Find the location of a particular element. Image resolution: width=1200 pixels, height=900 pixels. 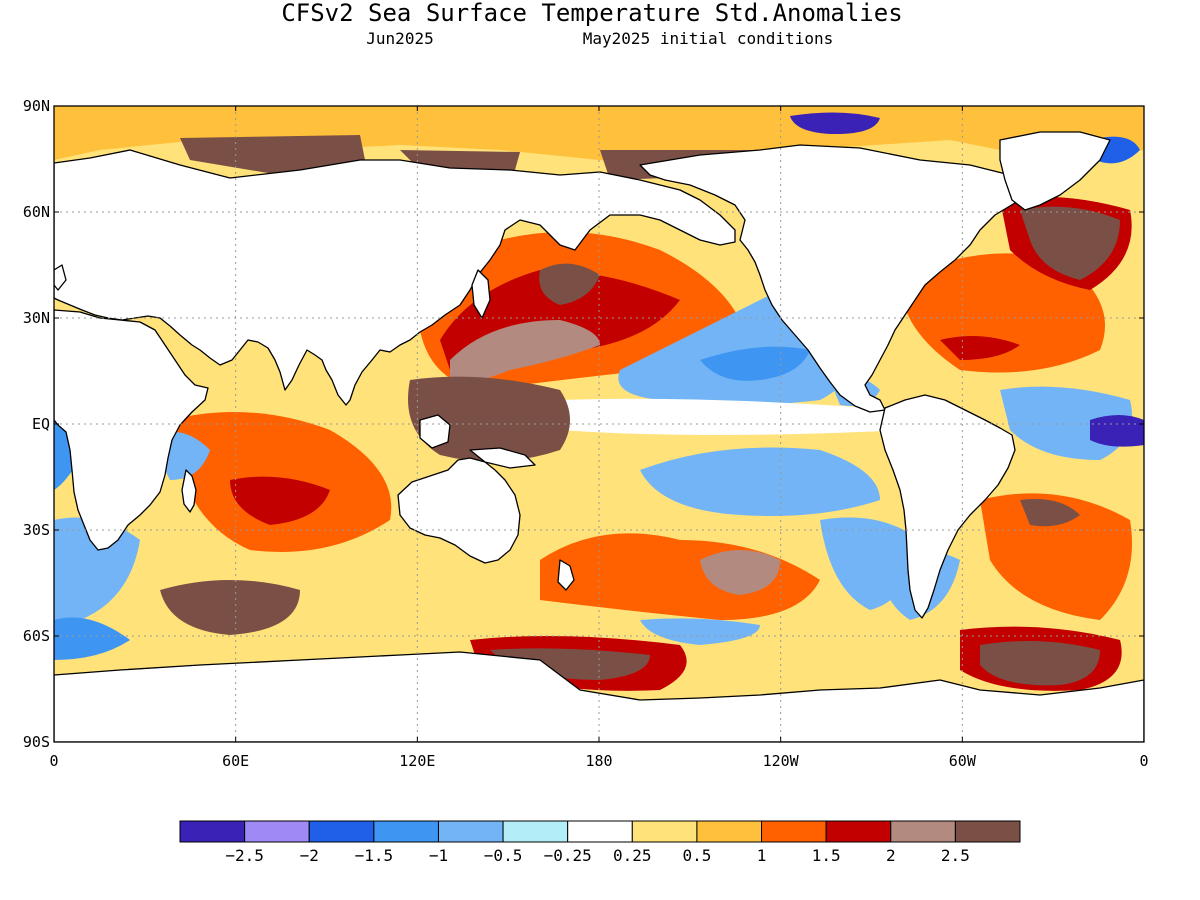

land-greenland is located at coordinates (1055, 171).